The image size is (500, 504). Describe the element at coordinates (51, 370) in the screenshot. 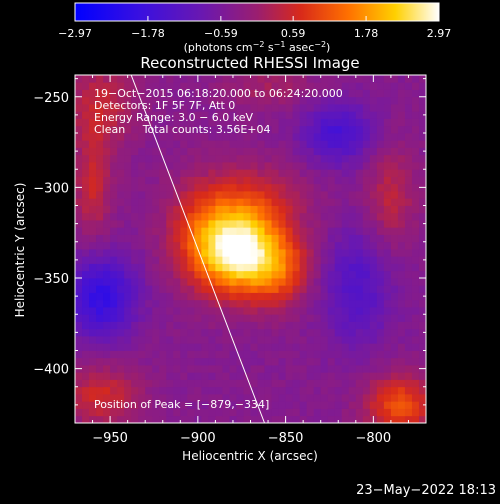

I see `y-tick-label: −400` at that location.